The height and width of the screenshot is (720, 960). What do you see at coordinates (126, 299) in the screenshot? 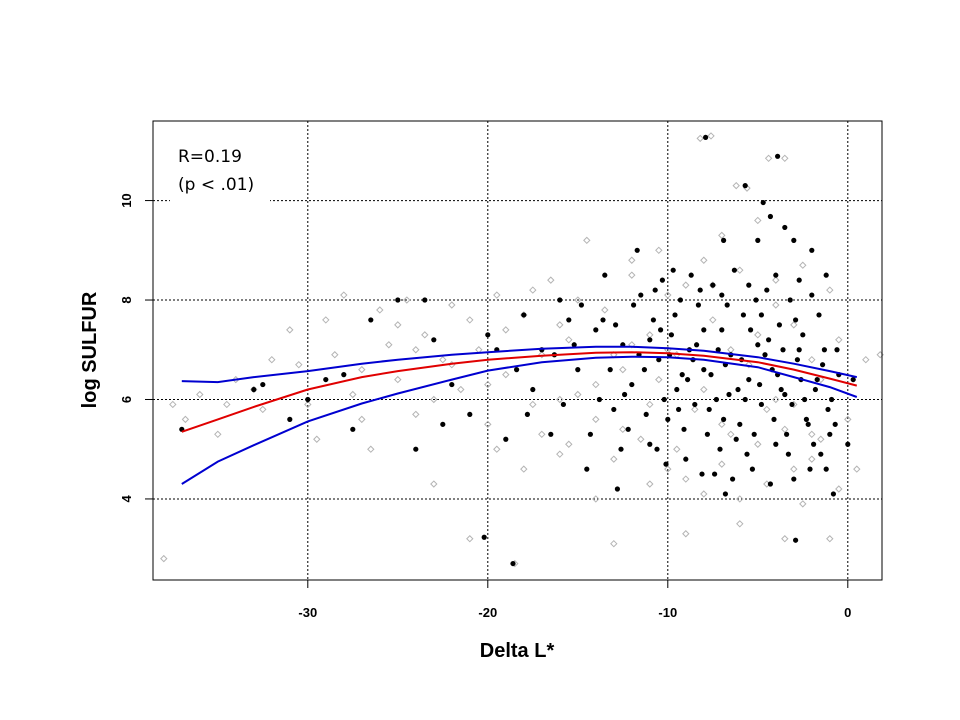
I see `y-tick-label: 8` at bounding box center [126, 299].